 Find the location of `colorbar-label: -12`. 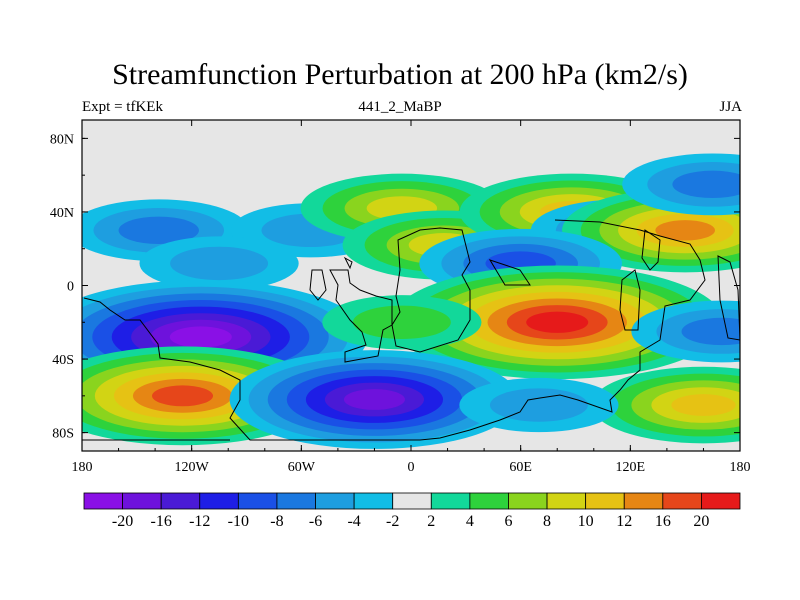

colorbar-label: -12 is located at coordinates (199, 521).